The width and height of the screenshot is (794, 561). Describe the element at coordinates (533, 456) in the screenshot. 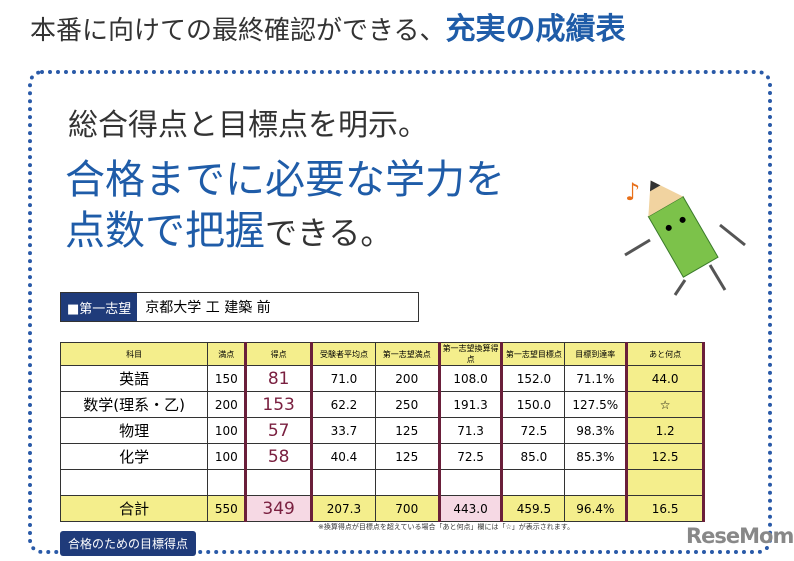

I see `cell: 85.0` at that location.